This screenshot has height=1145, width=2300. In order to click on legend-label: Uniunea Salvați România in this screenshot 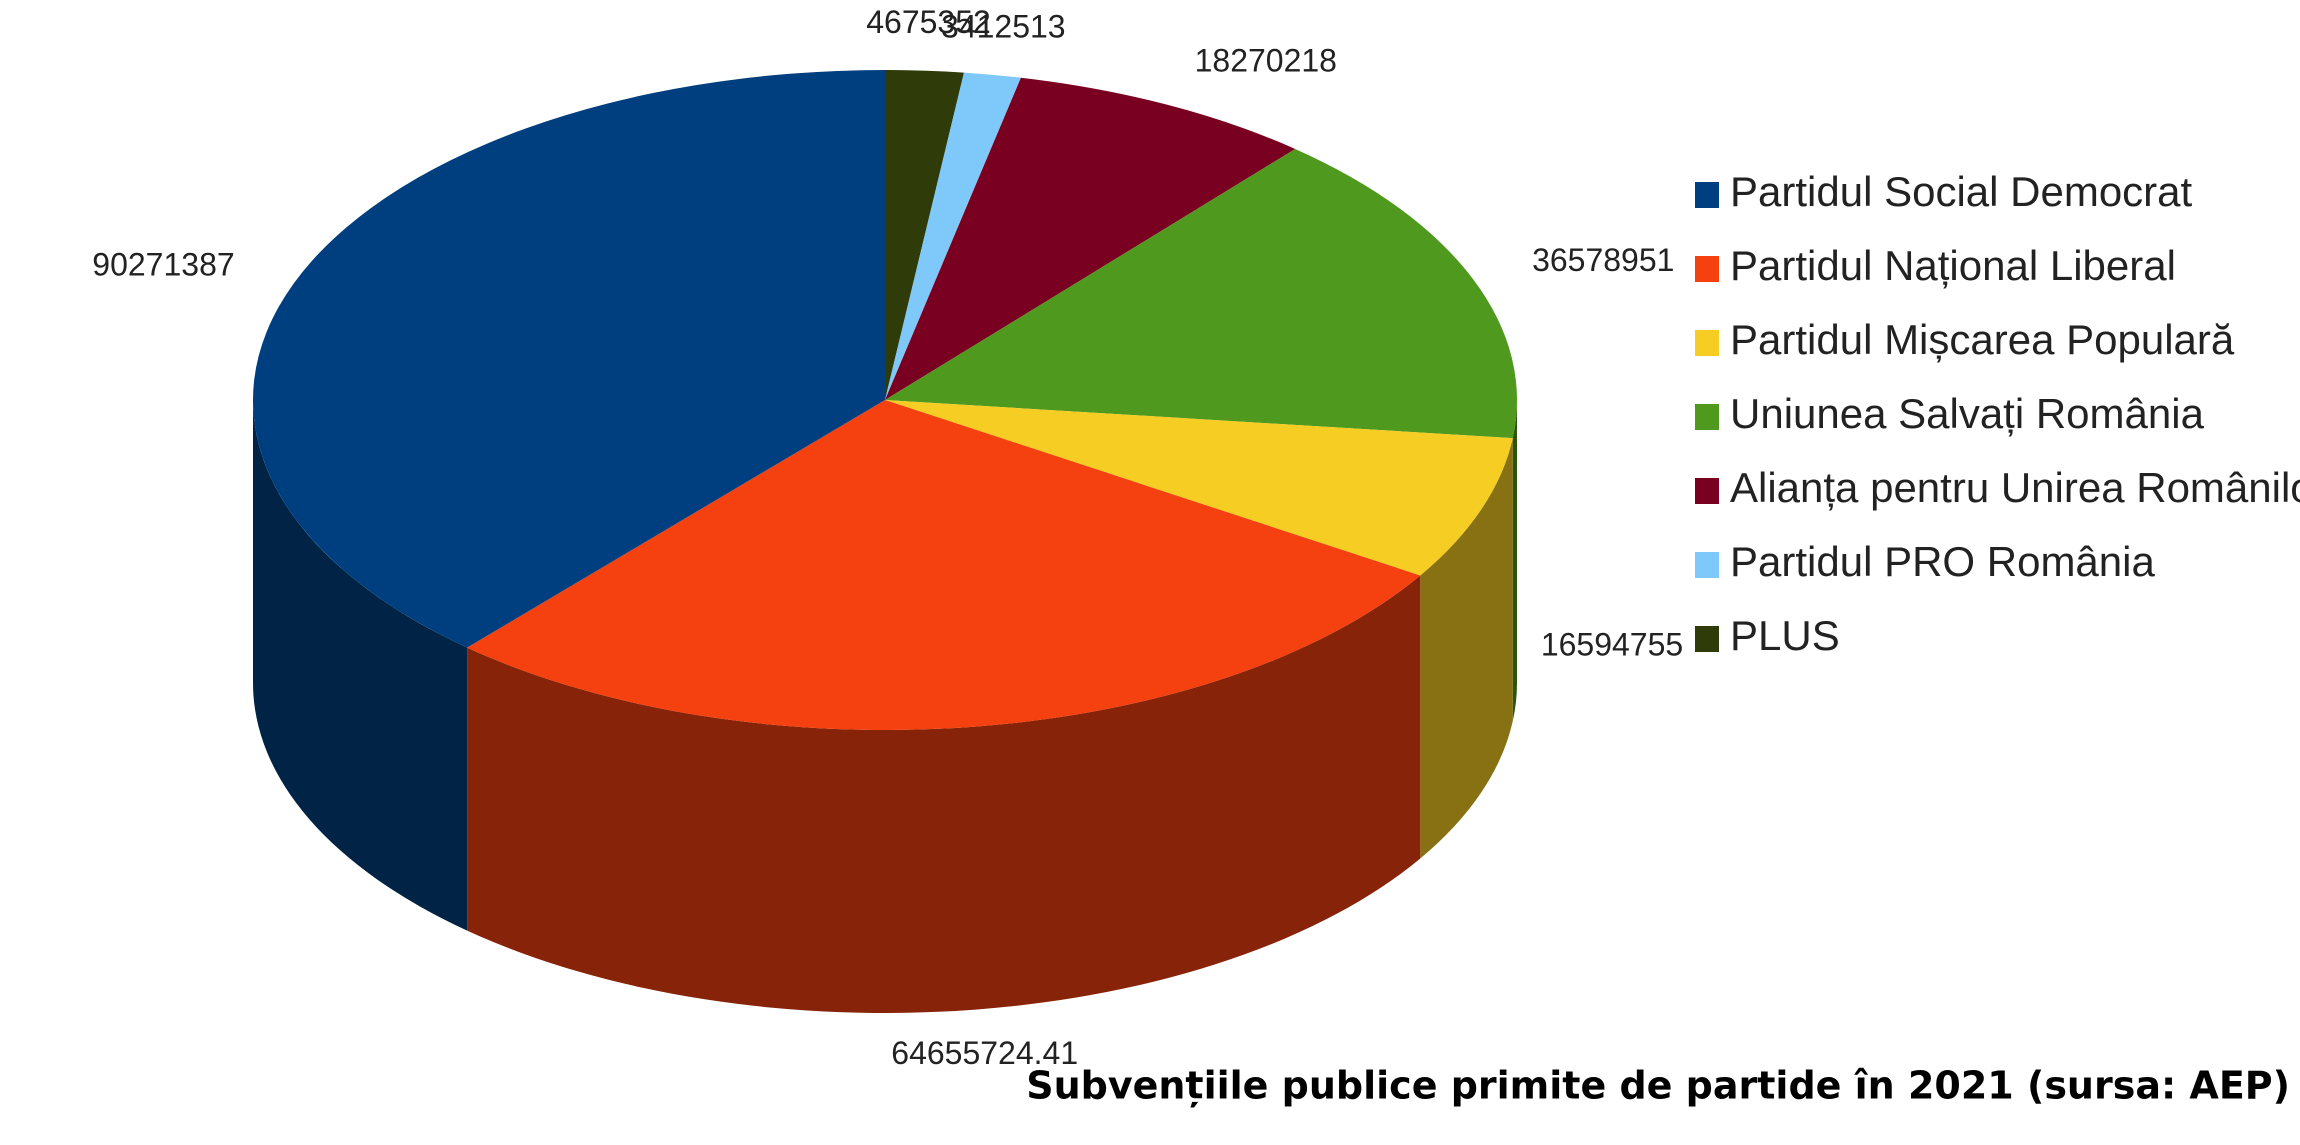, I will do `click(1967, 413)`.